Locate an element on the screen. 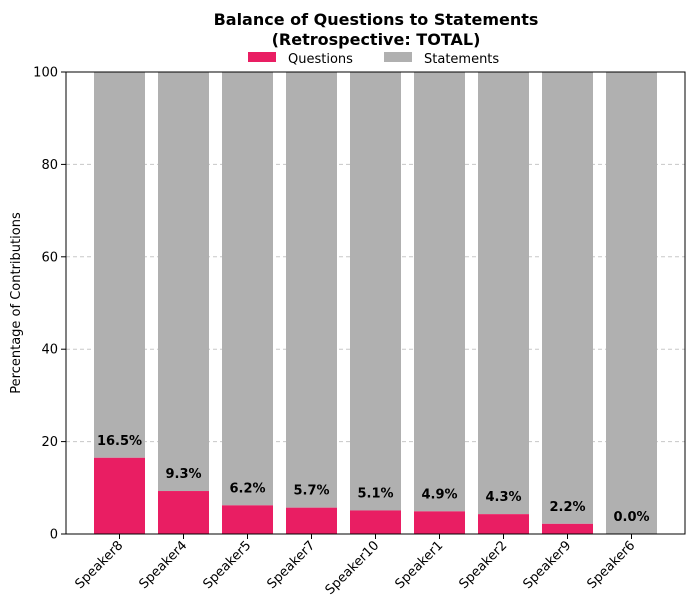  y-tick-label: 100 is located at coordinates (45, 73).